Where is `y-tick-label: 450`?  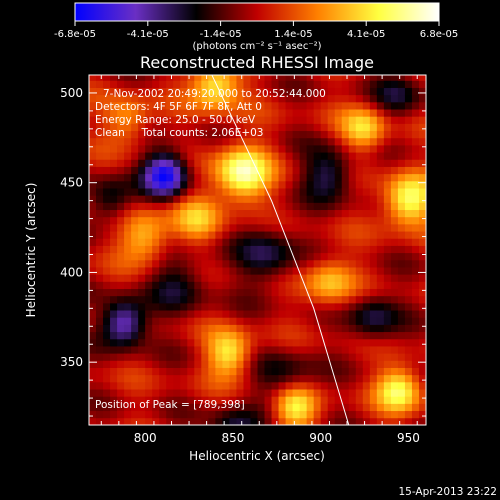
y-tick-label: 450 is located at coordinates (71, 183).